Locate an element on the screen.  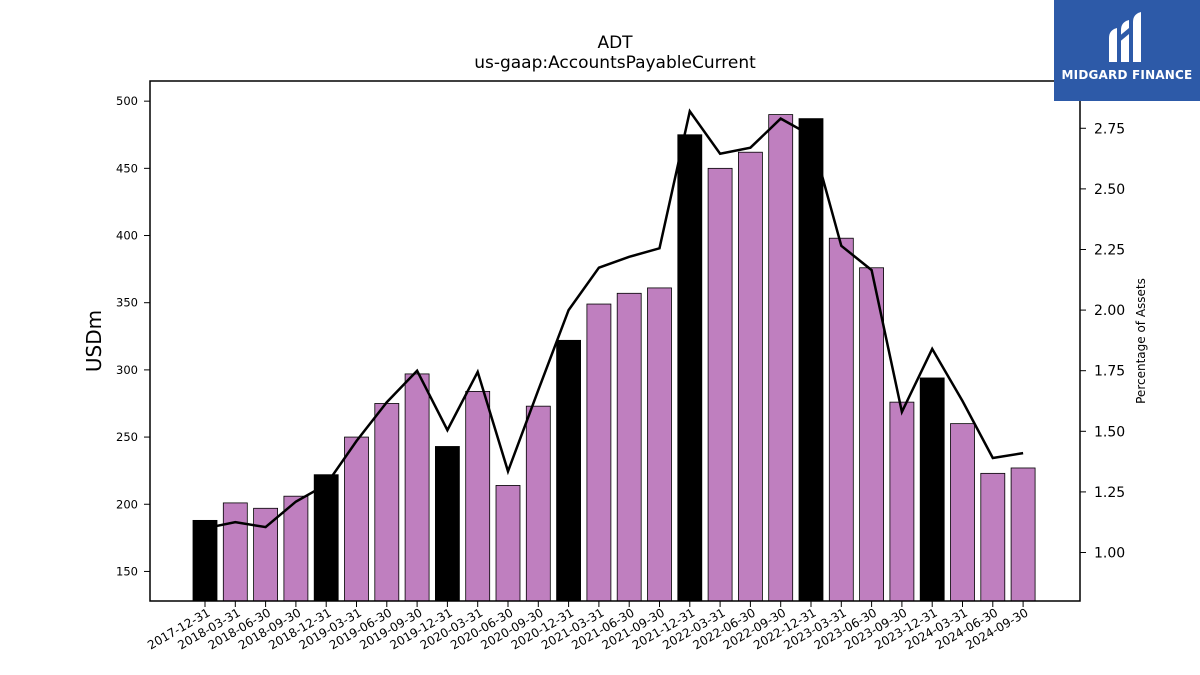
left-axis: 150 200 250 300 350 400 450 500 is located at coordinates (133, 336).